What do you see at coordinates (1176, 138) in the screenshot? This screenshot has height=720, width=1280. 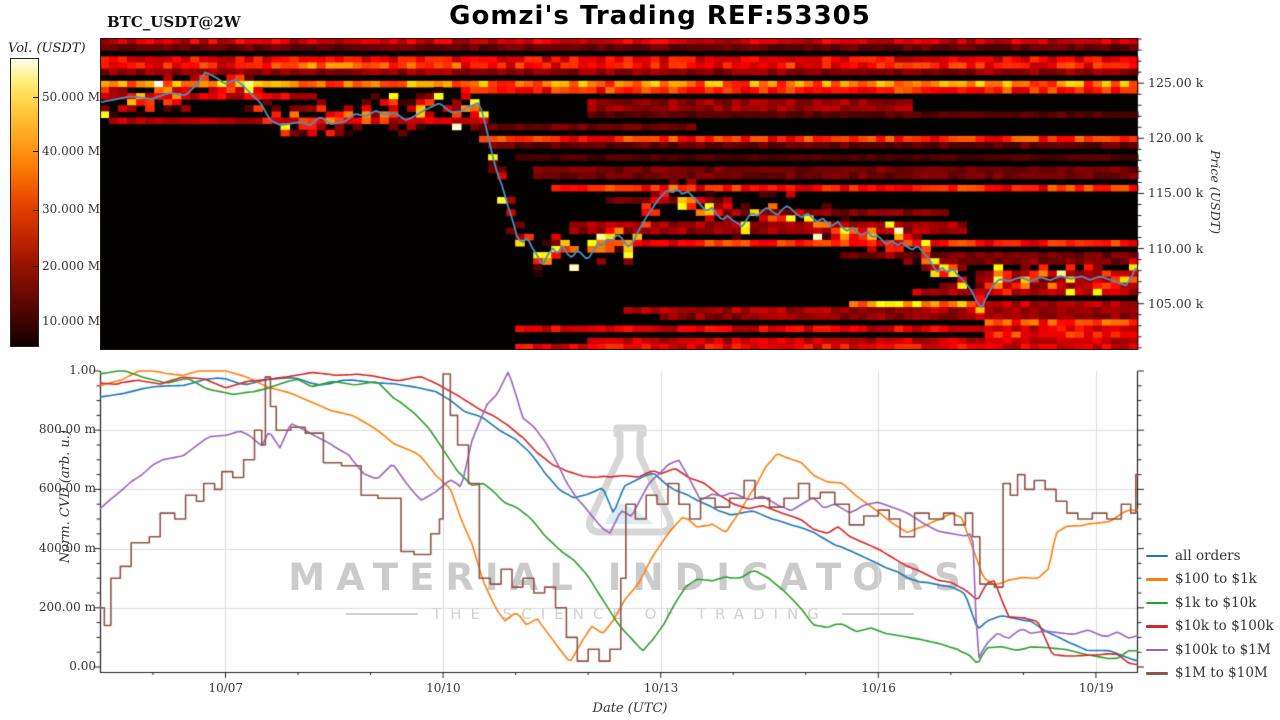 I see `price-tick-label: 120.00 k` at bounding box center [1176, 138].